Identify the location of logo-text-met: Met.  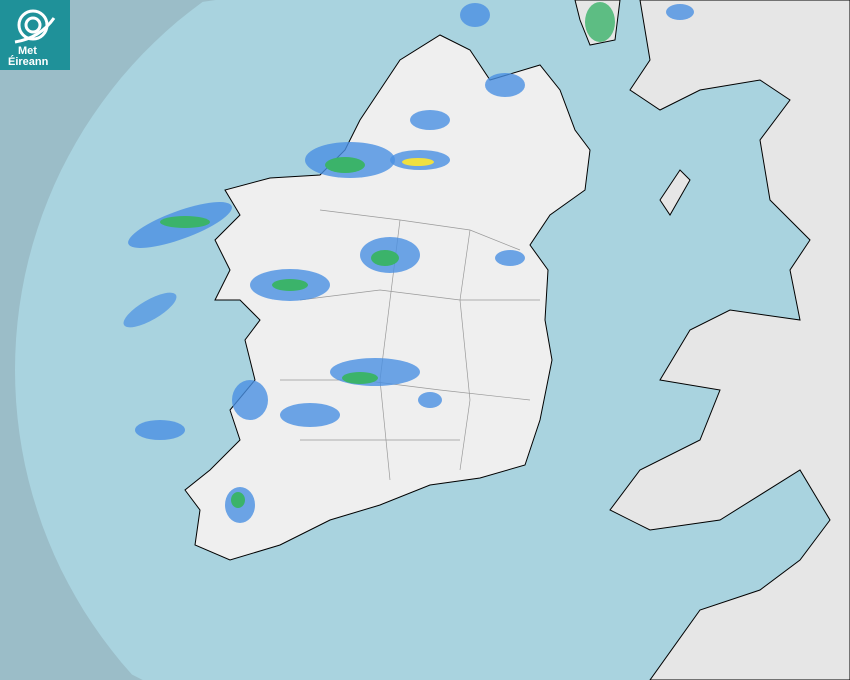
(27, 51).